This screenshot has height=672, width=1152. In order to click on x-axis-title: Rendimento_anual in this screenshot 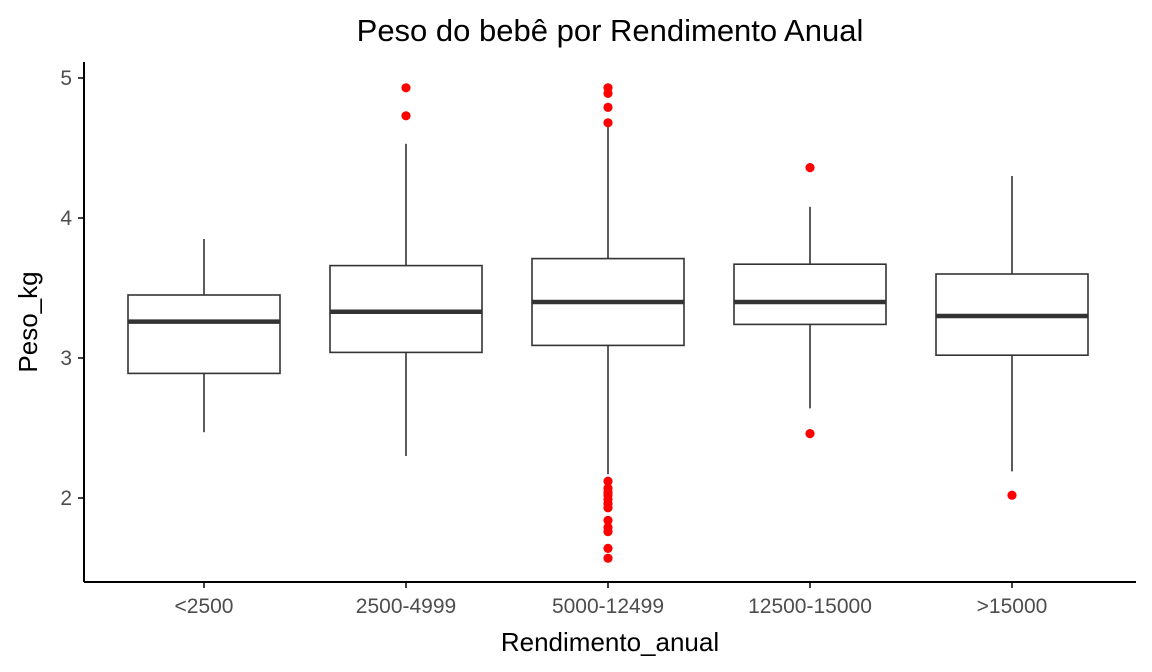, I will do `click(610, 642)`.